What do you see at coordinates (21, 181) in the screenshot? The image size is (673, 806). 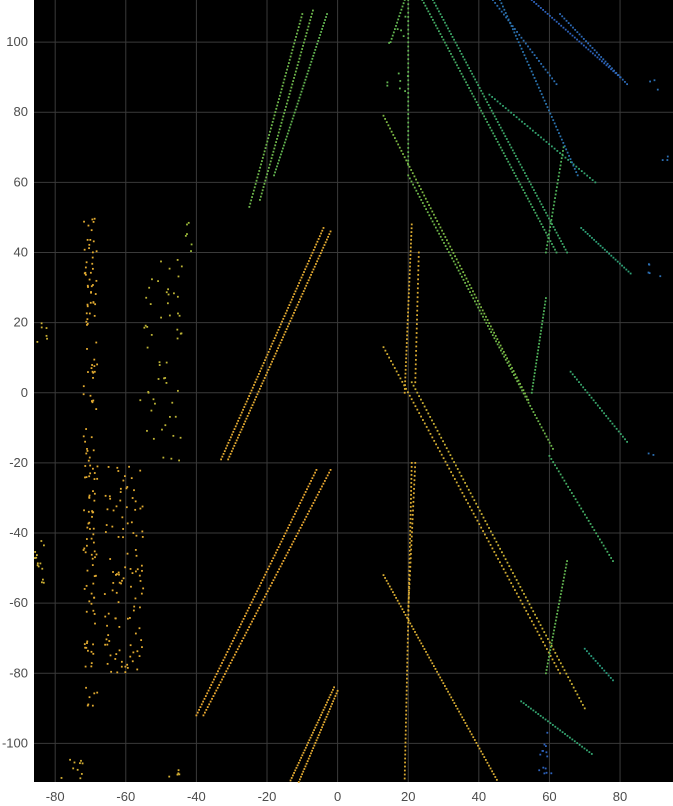 I see `y-tick-label: 60` at bounding box center [21, 181].